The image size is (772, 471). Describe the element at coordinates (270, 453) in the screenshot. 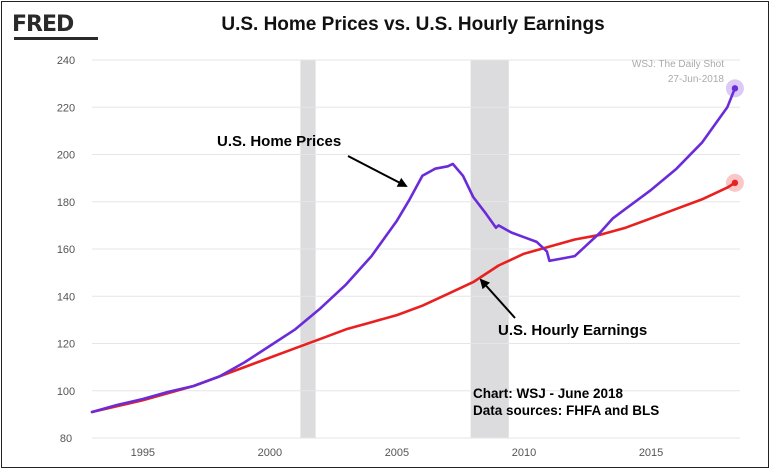

I see `x-tick-label-2000: 2000` at that location.